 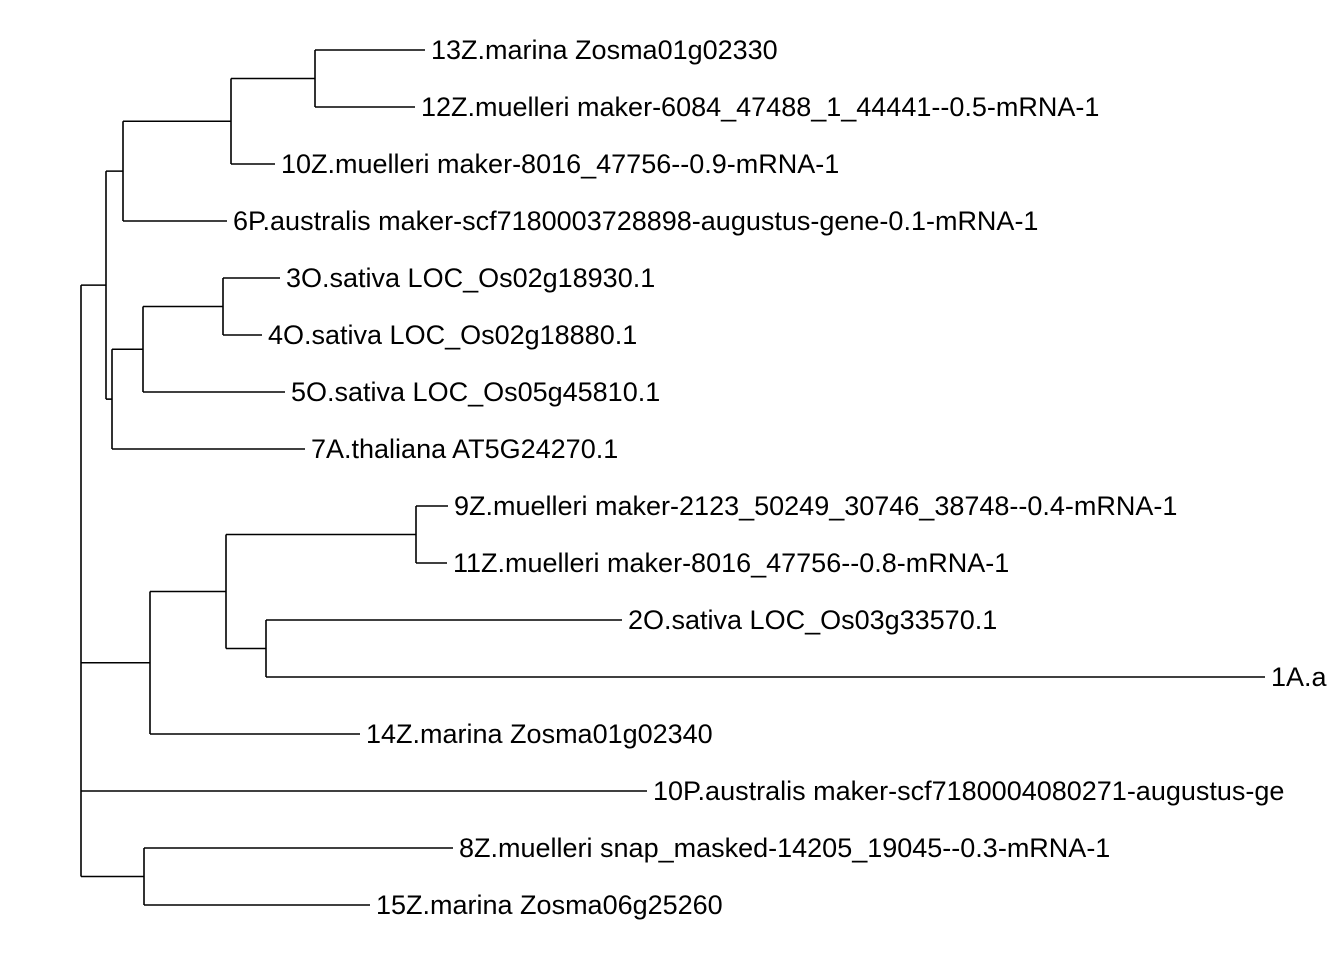 What do you see at coordinates (539, 734) in the screenshot?
I see `tip-label-14: 14Z.marina Zosma01g02340` at bounding box center [539, 734].